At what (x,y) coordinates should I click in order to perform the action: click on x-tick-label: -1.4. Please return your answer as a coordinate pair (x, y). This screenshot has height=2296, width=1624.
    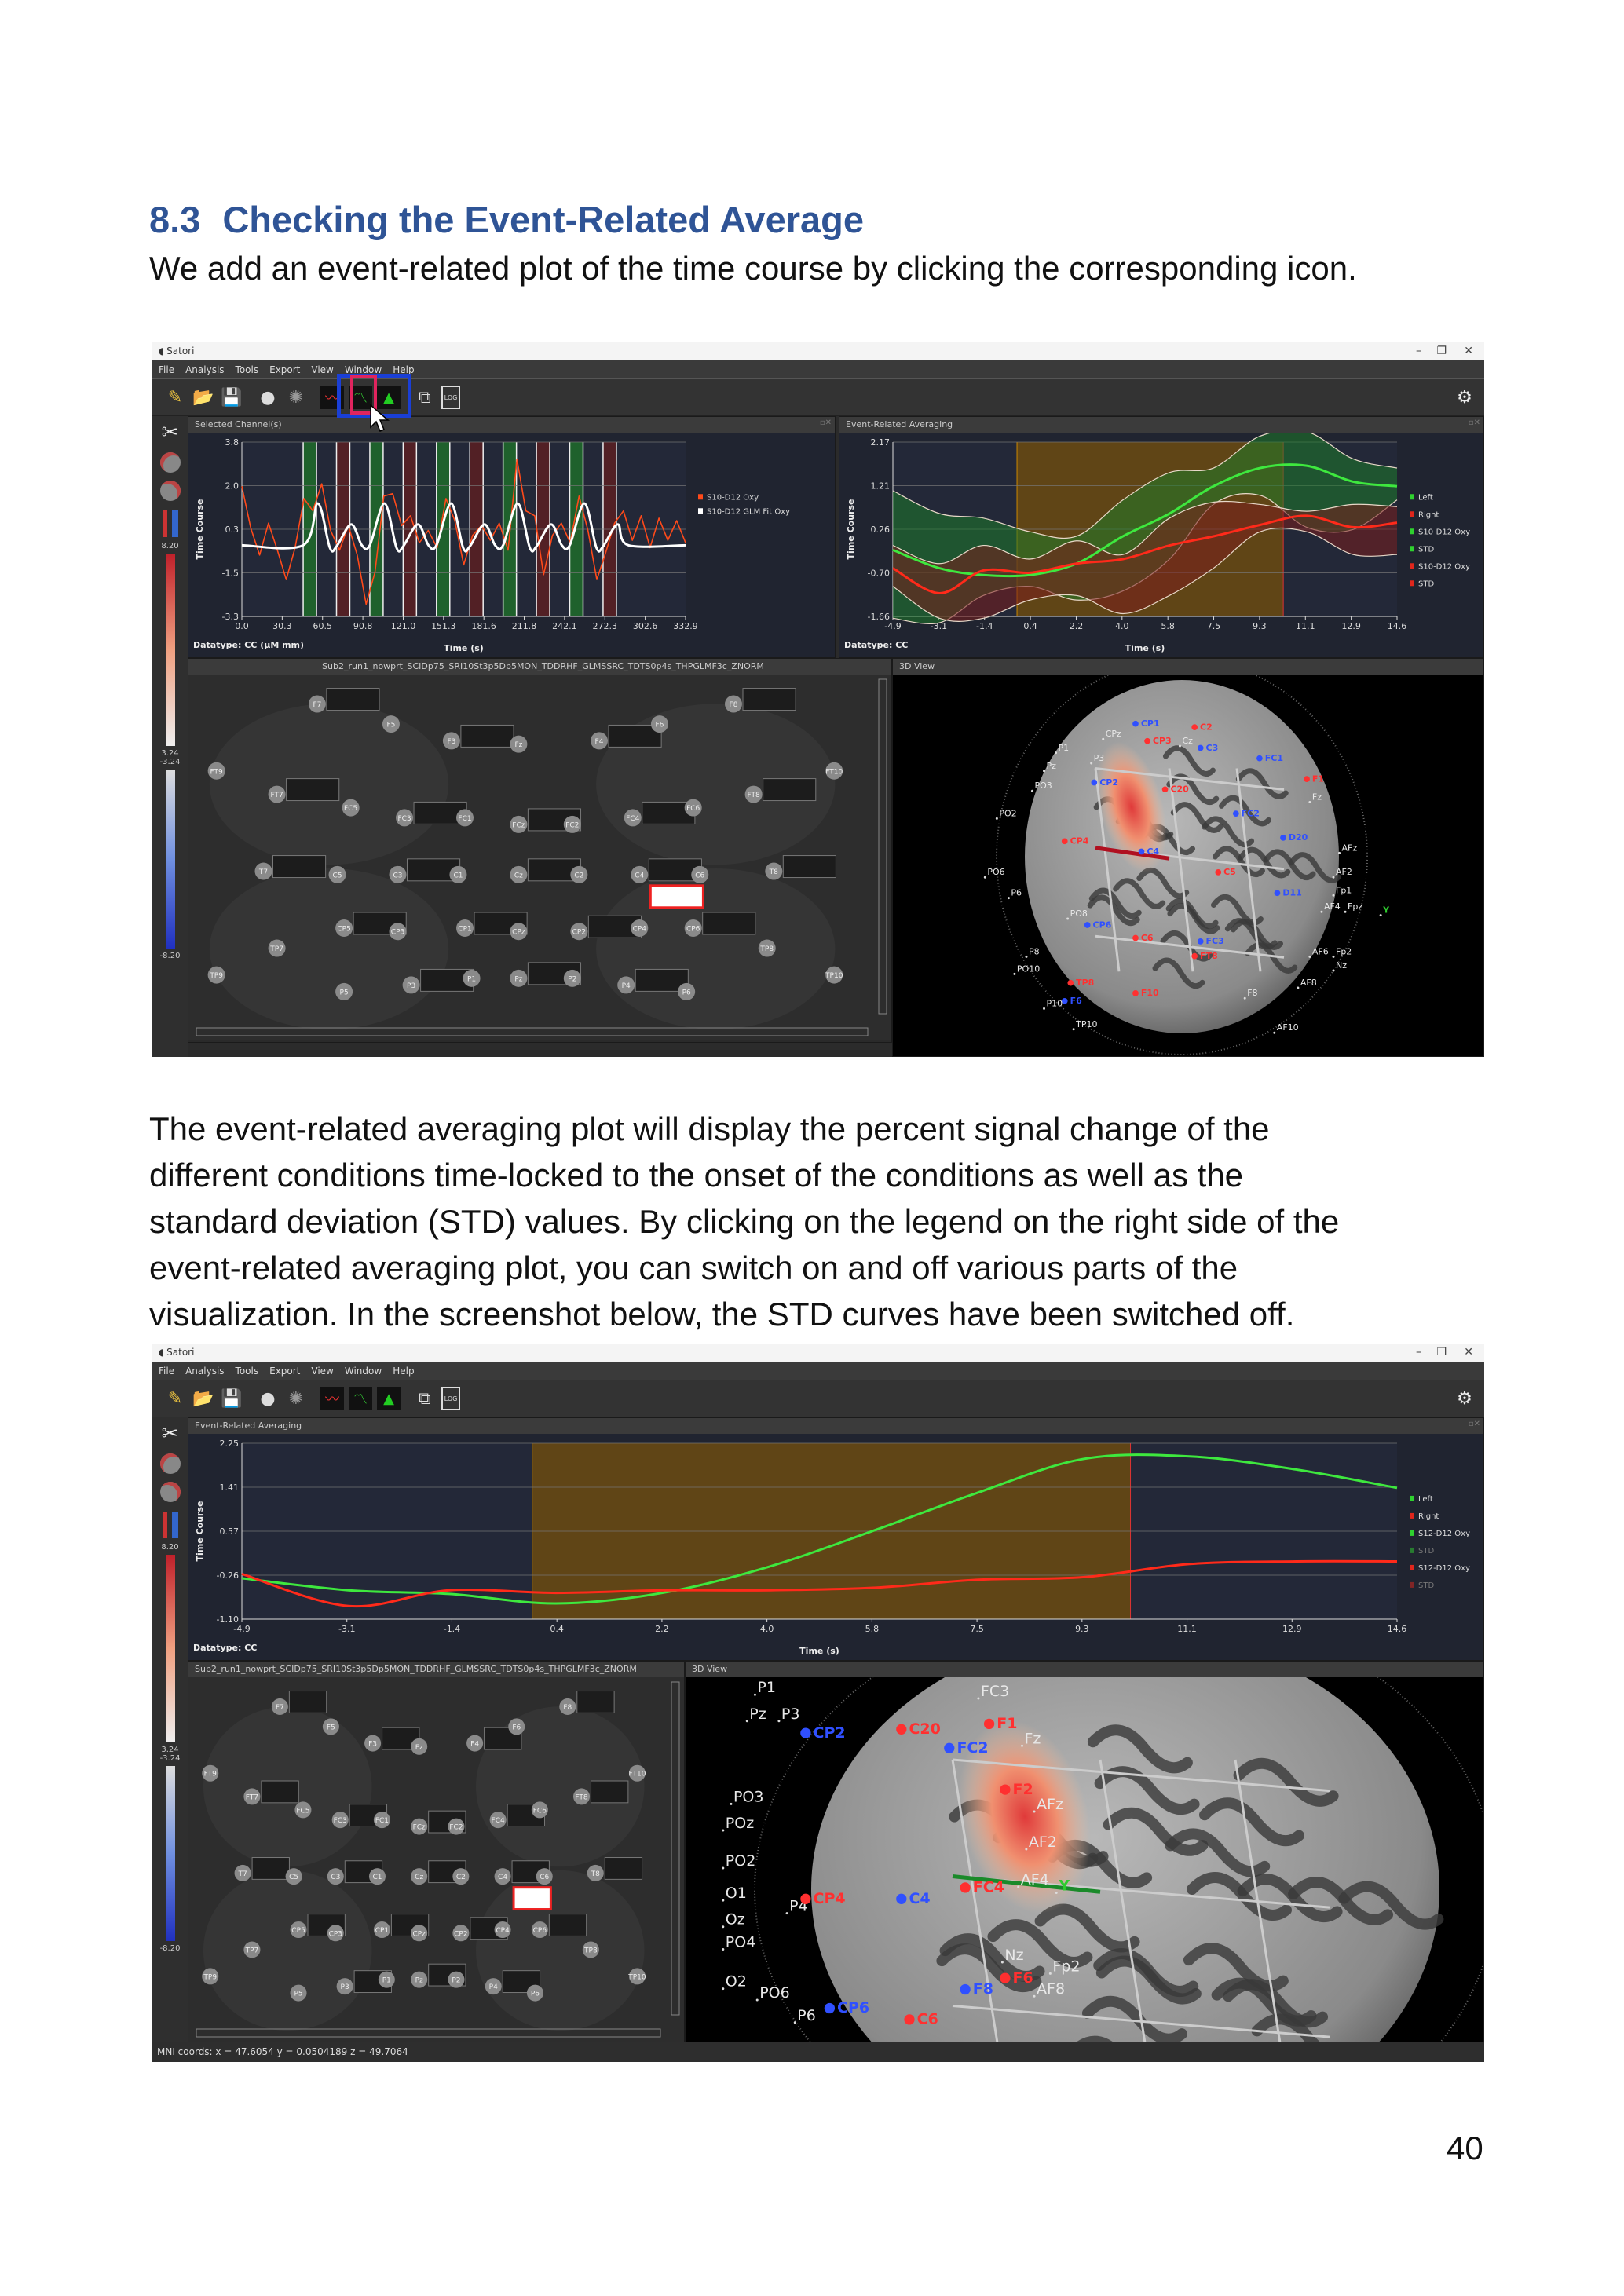
    Looking at the image, I should click on (452, 1629).